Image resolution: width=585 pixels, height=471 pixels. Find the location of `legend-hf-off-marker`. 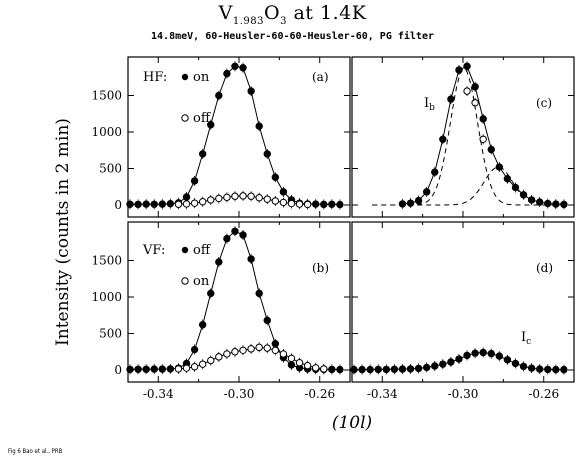

legend-hf-off-marker is located at coordinates (185, 118).